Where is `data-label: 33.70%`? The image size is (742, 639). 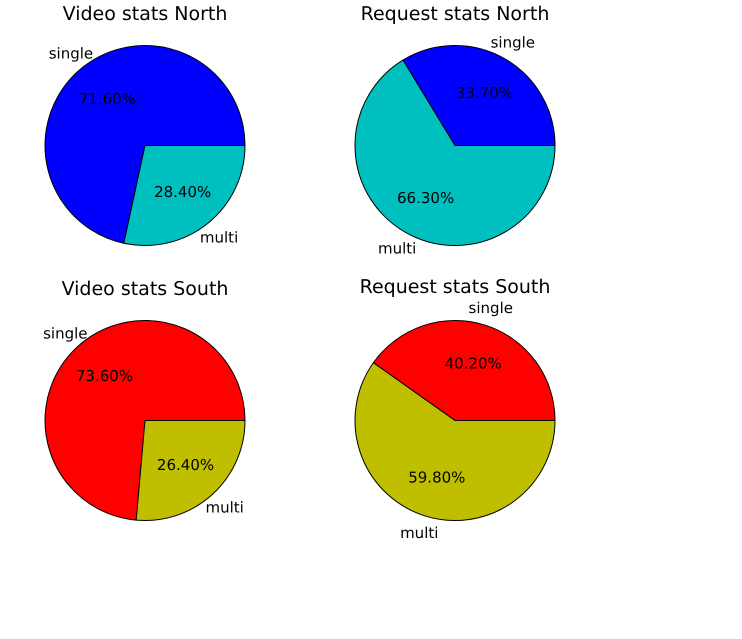 data-label: 33.70% is located at coordinates (484, 93).